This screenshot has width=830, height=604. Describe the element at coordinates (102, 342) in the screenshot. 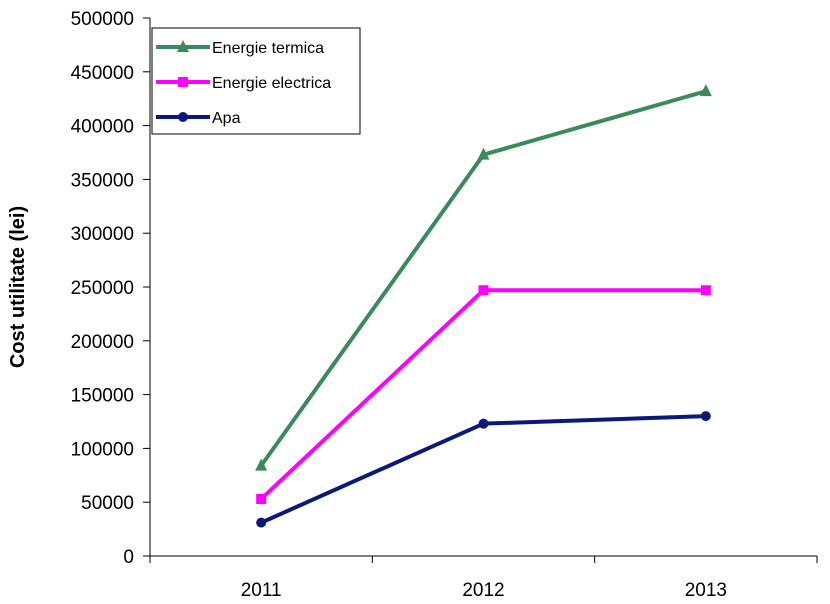

I see `y-tick-label: 200000` at that location.